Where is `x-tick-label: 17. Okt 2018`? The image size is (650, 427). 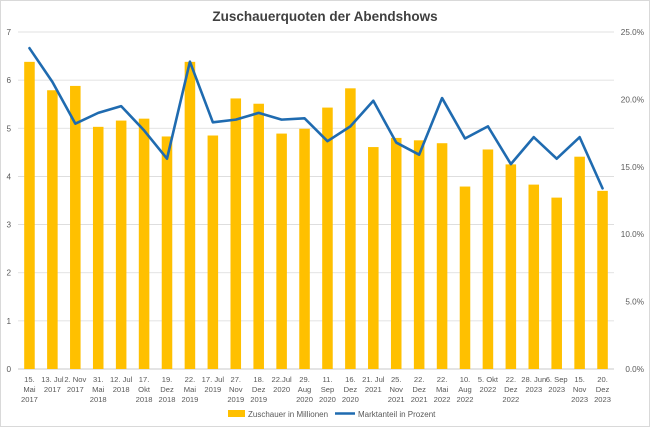
x-tick-label: 17. Okt 2018 is located at coordinates (144, 389).